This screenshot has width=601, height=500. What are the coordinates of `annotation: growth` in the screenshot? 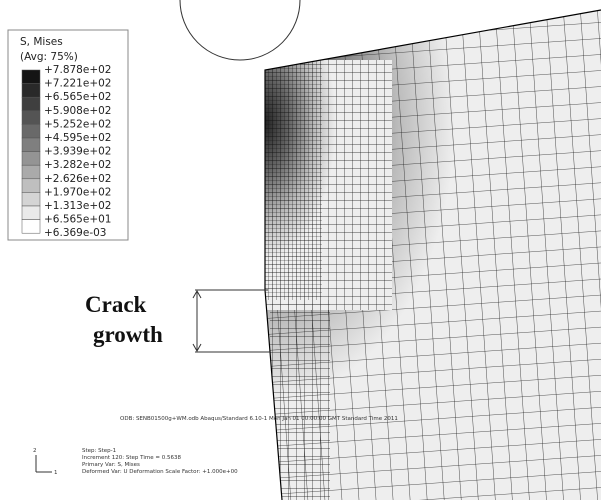 It's located at (128, 334).